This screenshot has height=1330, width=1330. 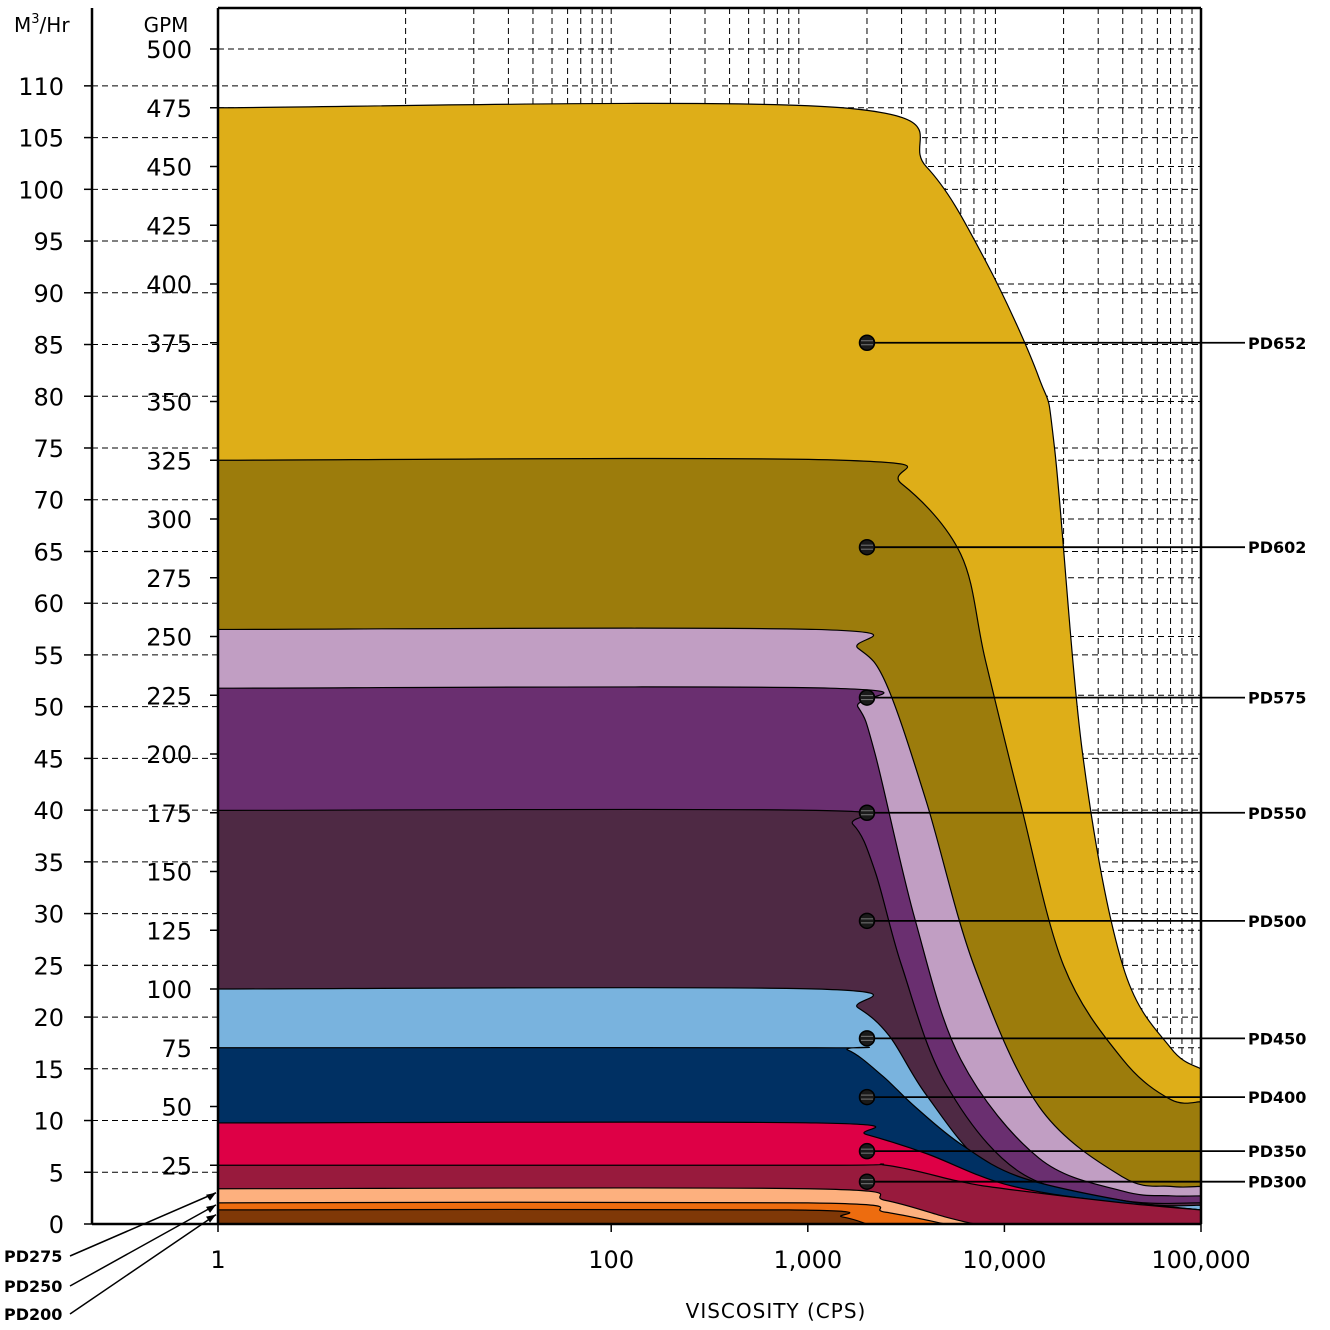 I want to click on m3hr-tick-label: 15, so click(x=48, y=1070).